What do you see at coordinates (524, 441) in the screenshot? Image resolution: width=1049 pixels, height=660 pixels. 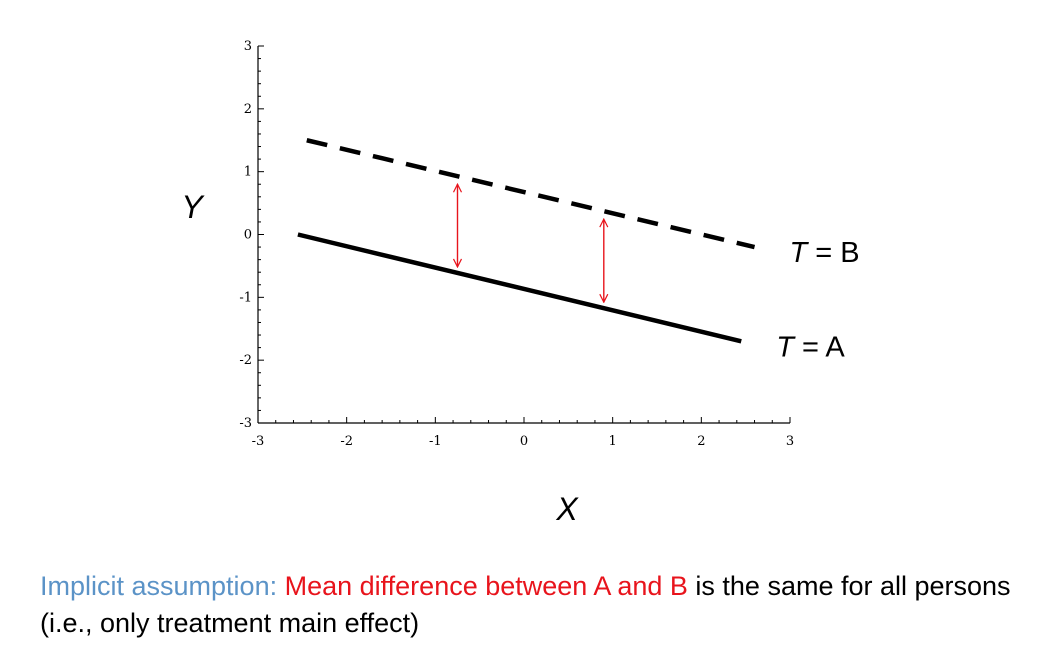 I see `x-tick-label: 0` at bounding box center [524, 441].